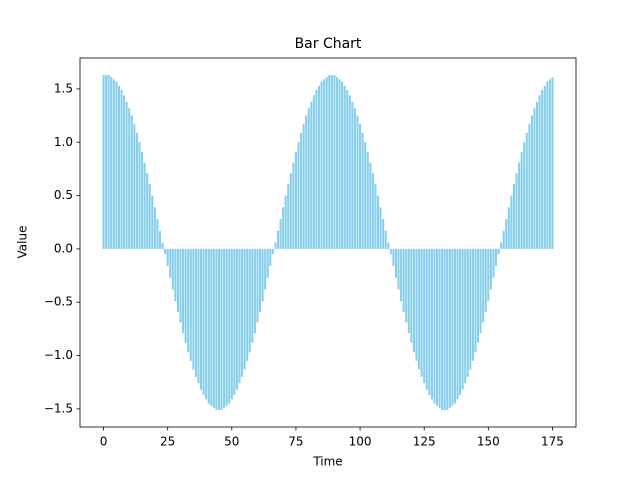  I want to click on x-tick-label: 25, so click(167, 442).